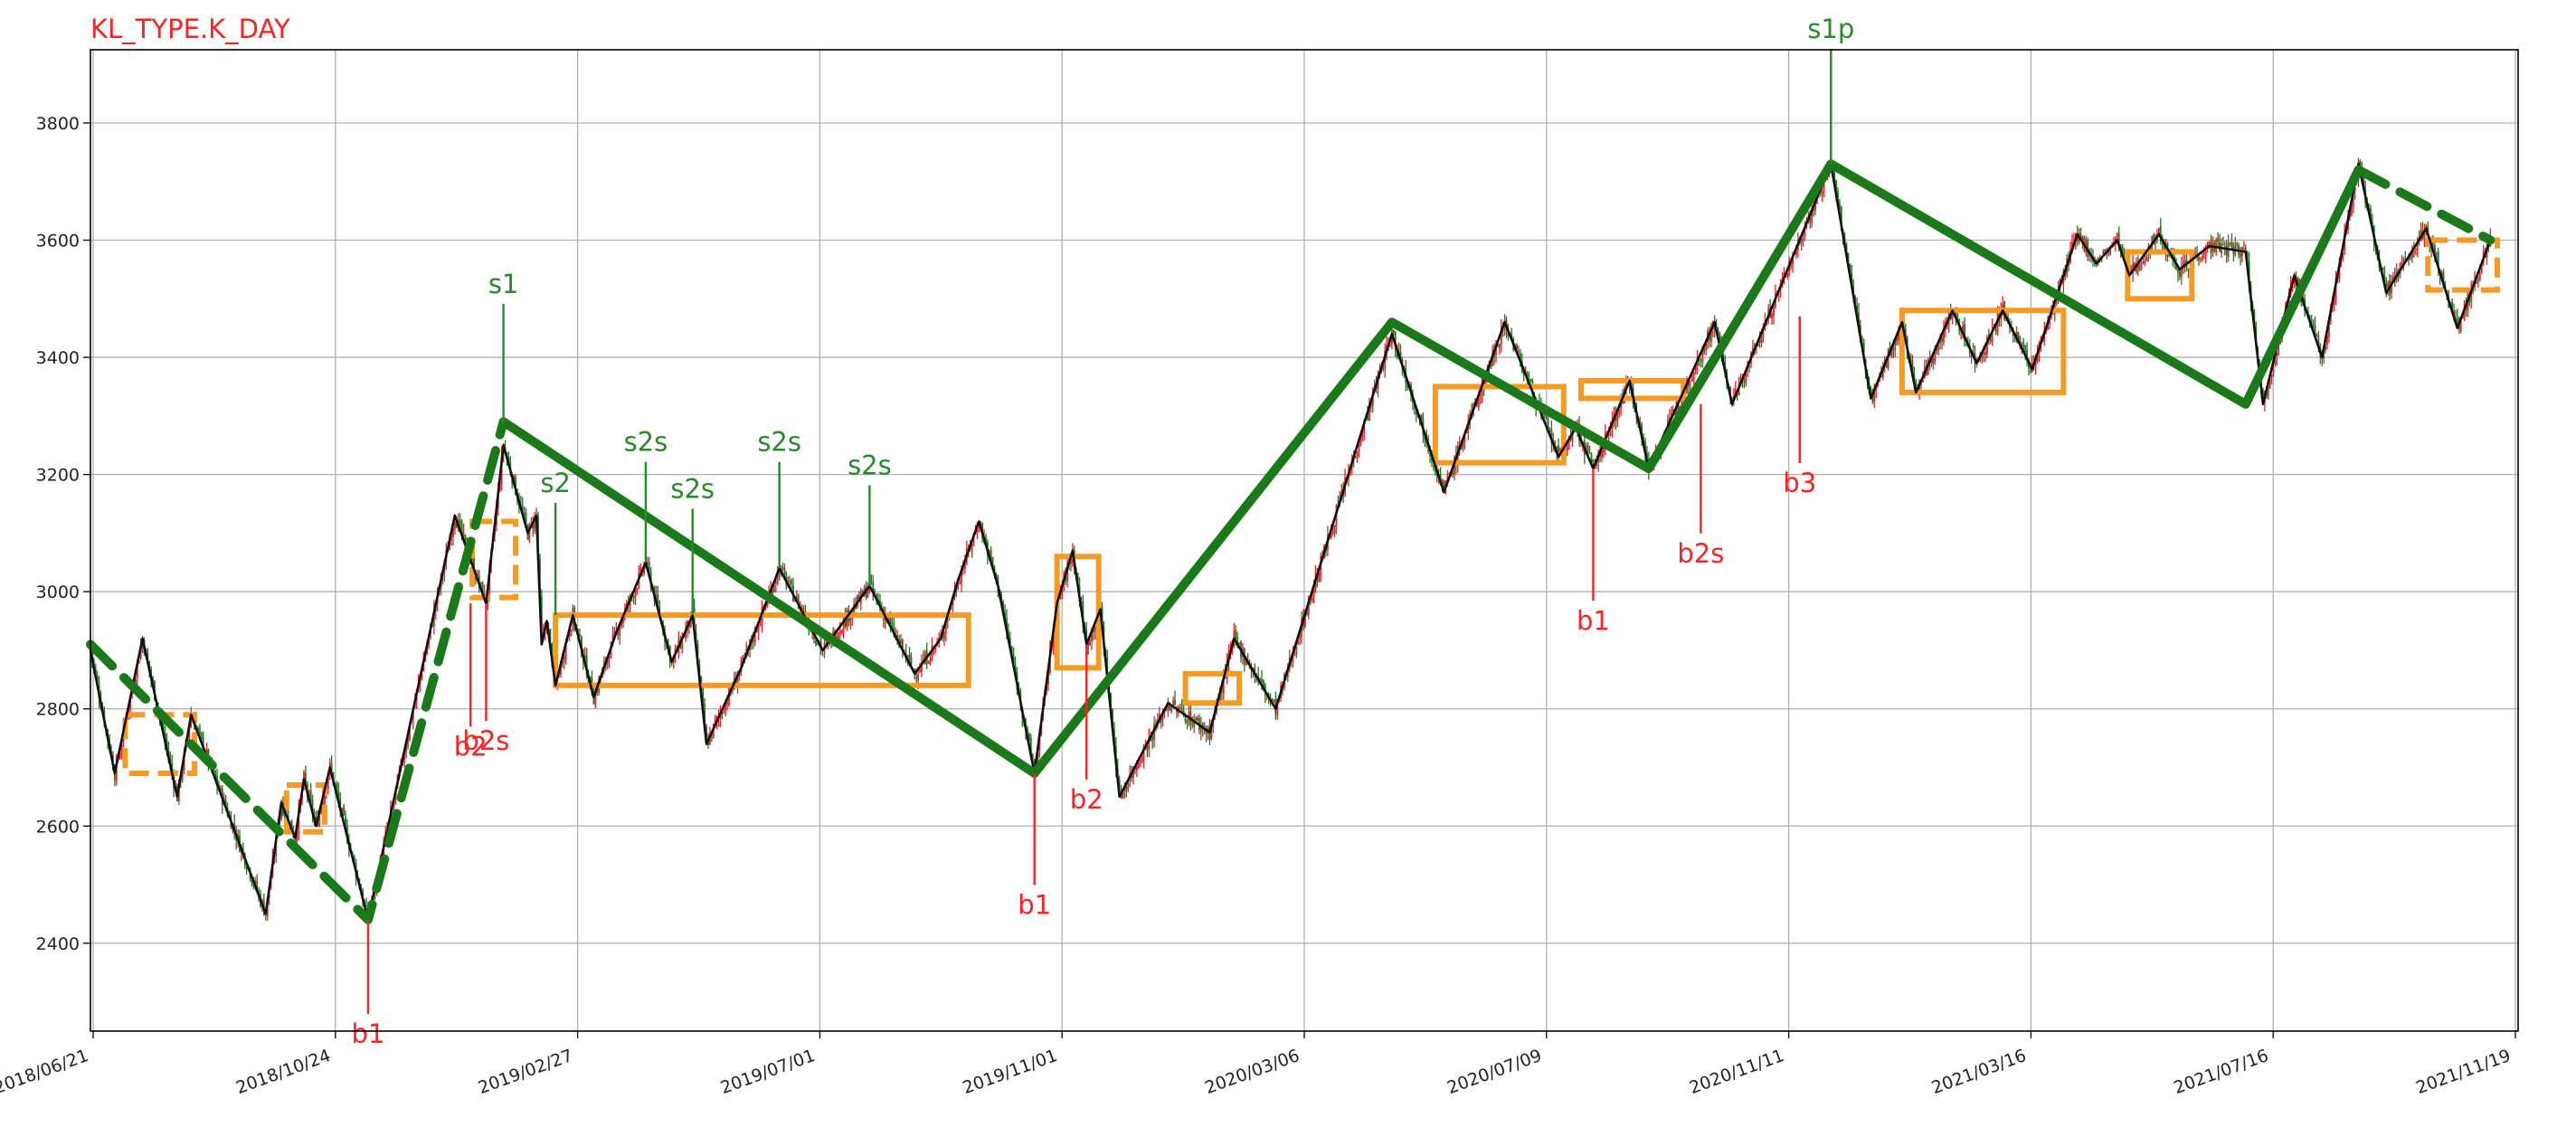  Describe the element at coordinates (471, 747) in the screenshot. I see `buy-signal-label: b2` at that location.